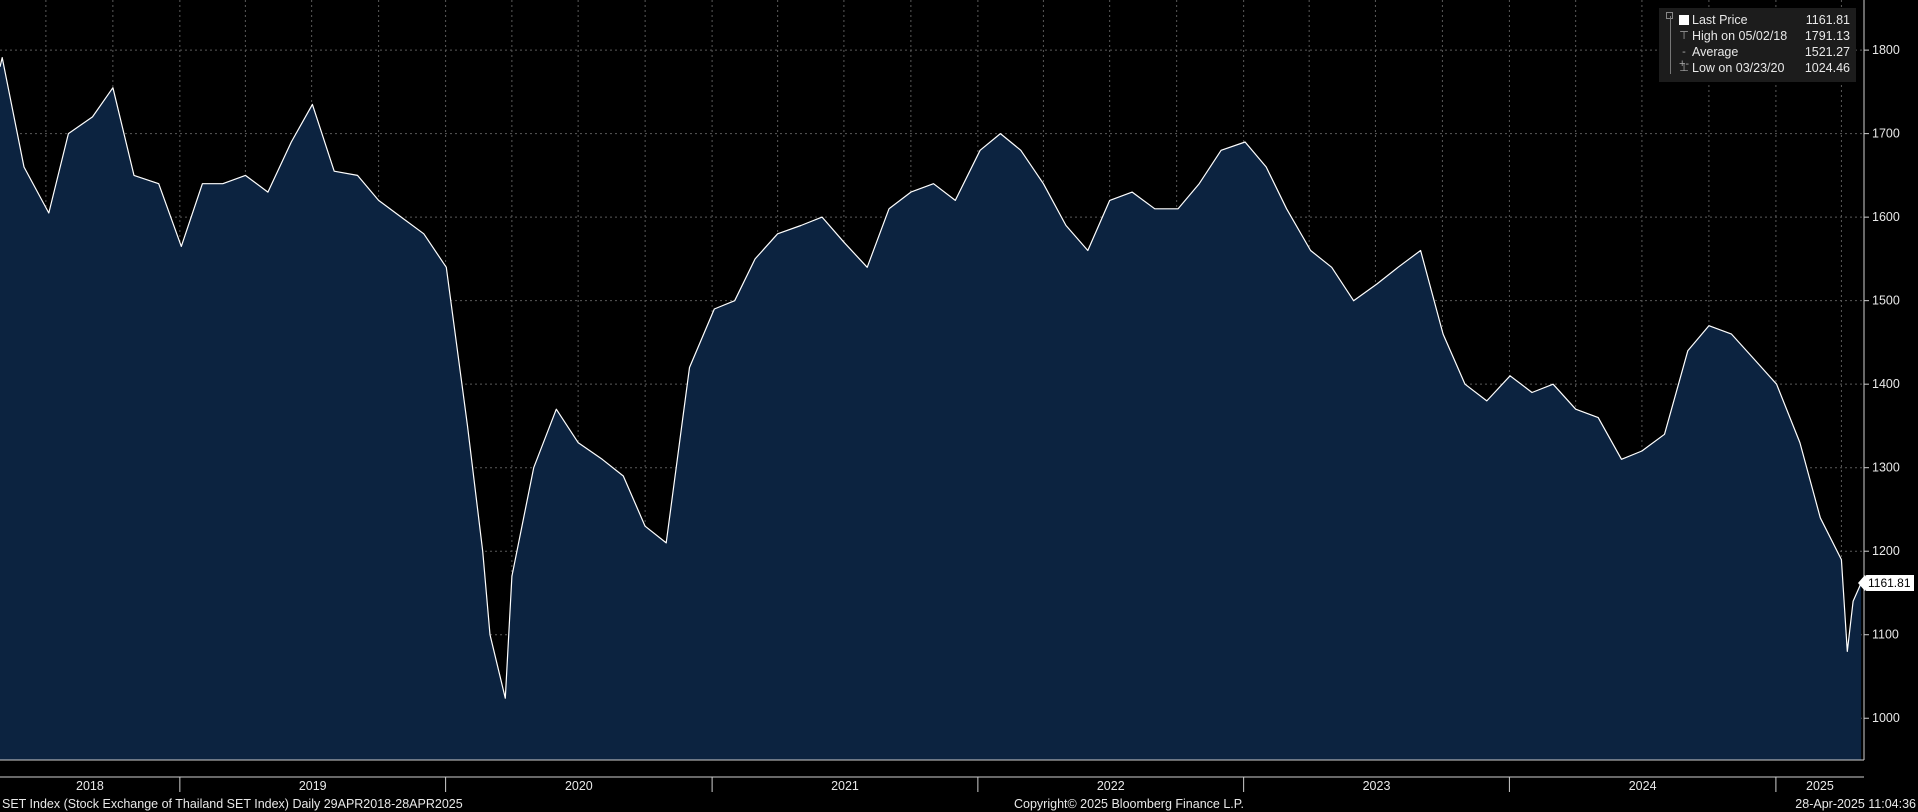 The image size is (1918, 812). I want to click on y-tick-label: 1800, so click(1886, 50).